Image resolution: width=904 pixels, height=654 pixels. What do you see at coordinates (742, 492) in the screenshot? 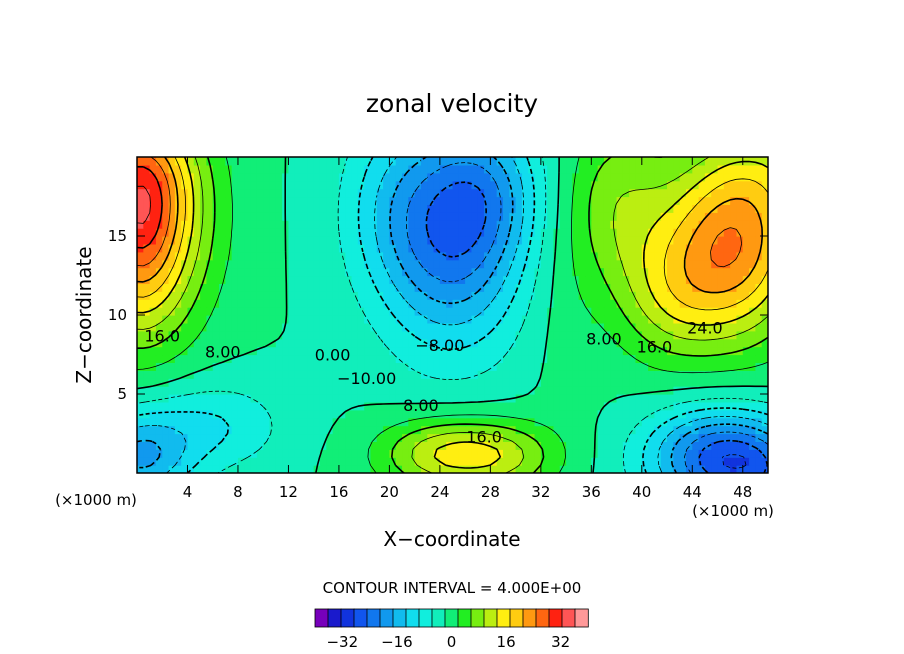
I see `x-tick-label: 48` at bounding box center [742, 492].